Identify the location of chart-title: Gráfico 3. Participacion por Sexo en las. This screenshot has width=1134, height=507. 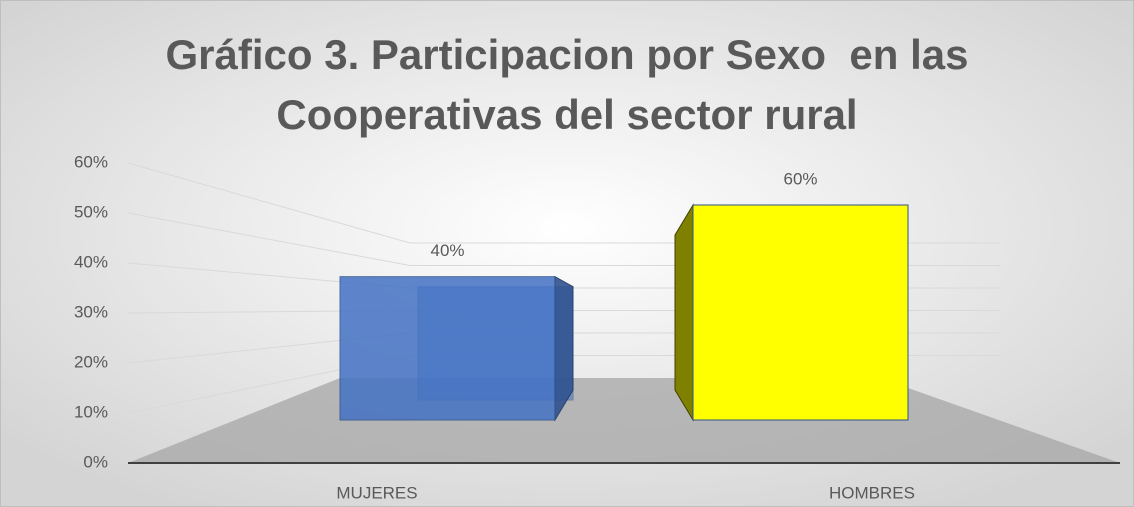
(567, 54).